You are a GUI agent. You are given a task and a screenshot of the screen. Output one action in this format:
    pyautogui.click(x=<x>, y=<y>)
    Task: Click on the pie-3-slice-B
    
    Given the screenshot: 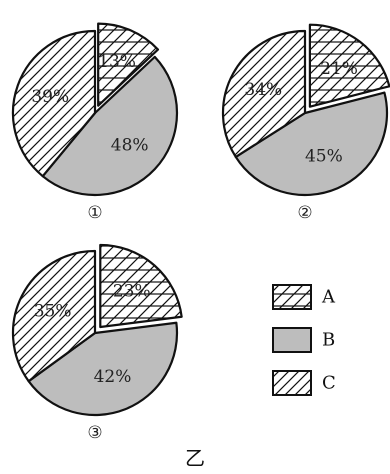 What is the action you would take?
    pyautogui.click(x=103, y=369)
    